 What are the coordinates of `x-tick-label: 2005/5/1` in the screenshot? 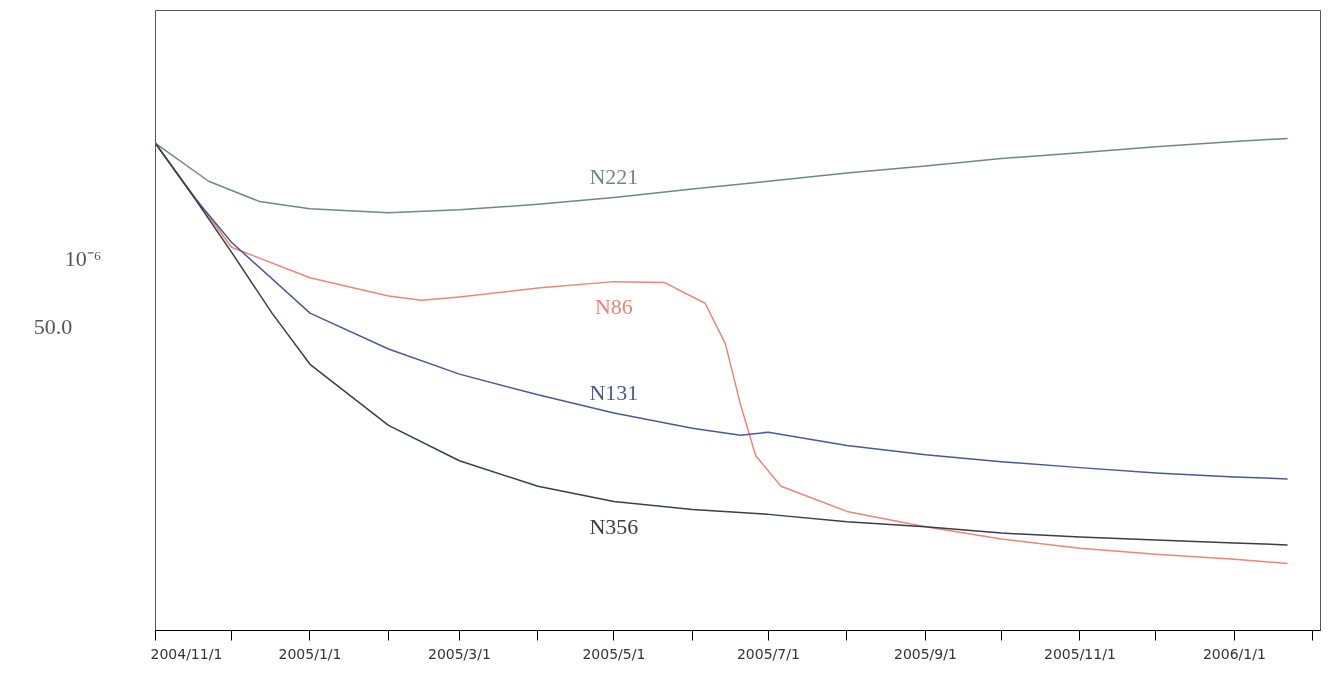 It's located at (614, 653).